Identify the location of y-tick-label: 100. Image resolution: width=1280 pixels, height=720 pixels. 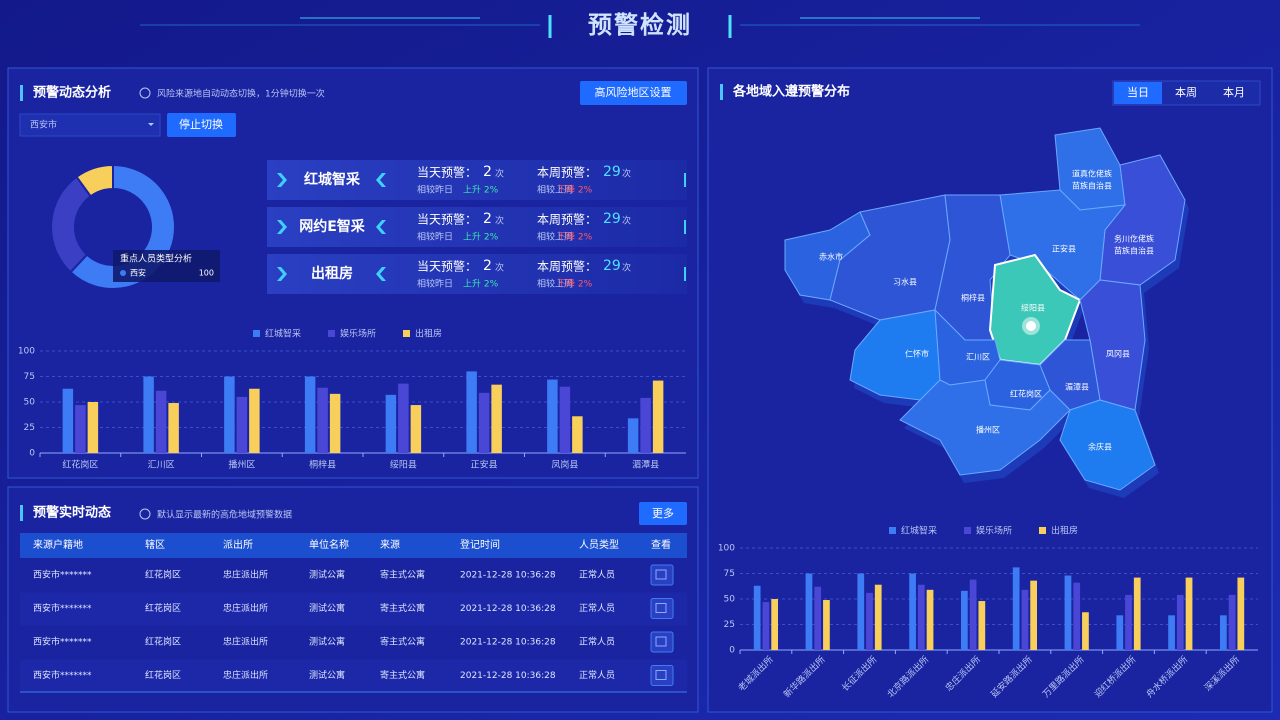
(26, 352).